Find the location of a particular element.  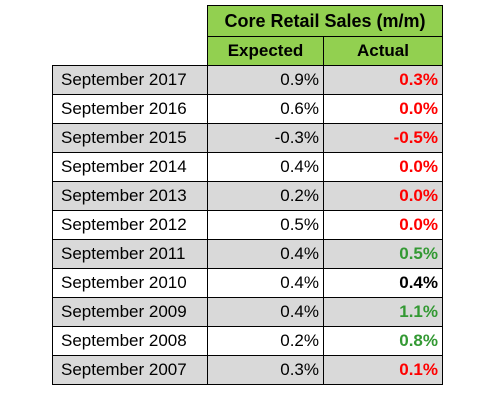

row-label: September 2015 is located at coordinates (130, 138).